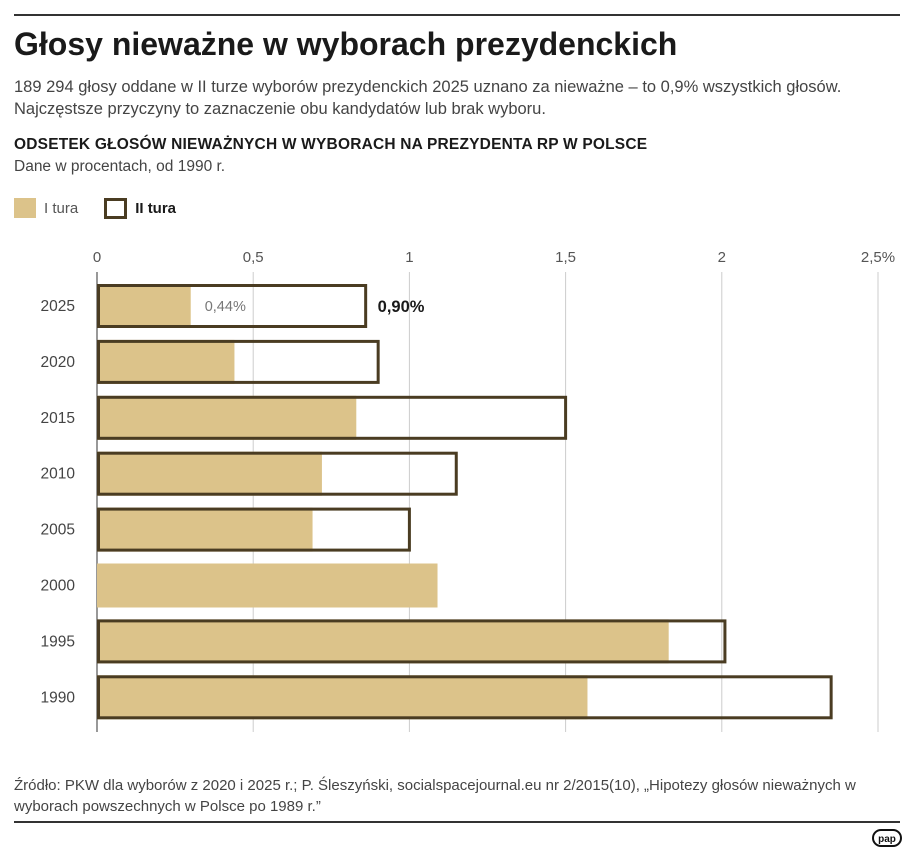 Image resolution: width=915 pixels, height=857 pixels. Describe the element at coordinates (58, 418) in the screenshot. I see `category-label: 2015` at that location.